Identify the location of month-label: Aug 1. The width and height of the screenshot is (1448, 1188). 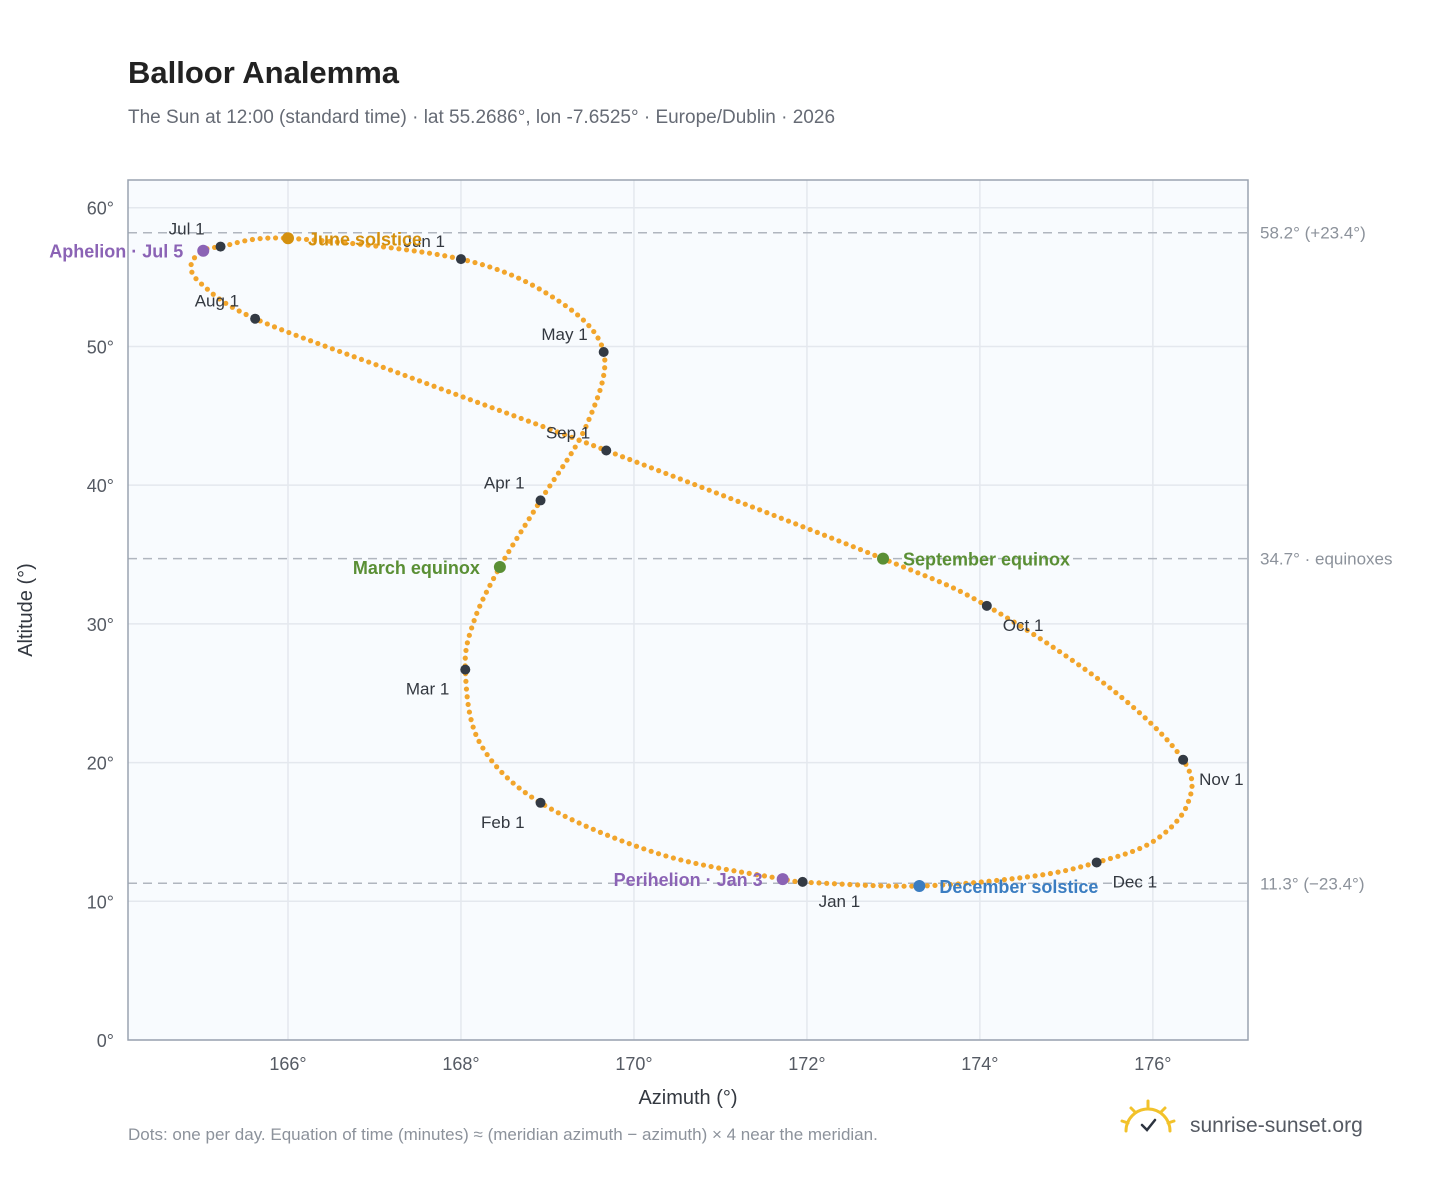
(217, 301).